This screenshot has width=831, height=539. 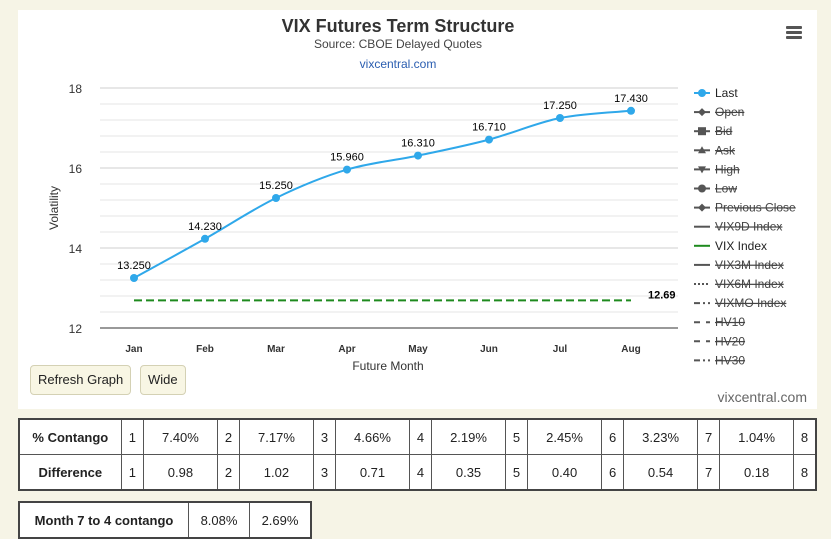 I want to click on x-tick-label: Apr, so click(x=346, y=349).